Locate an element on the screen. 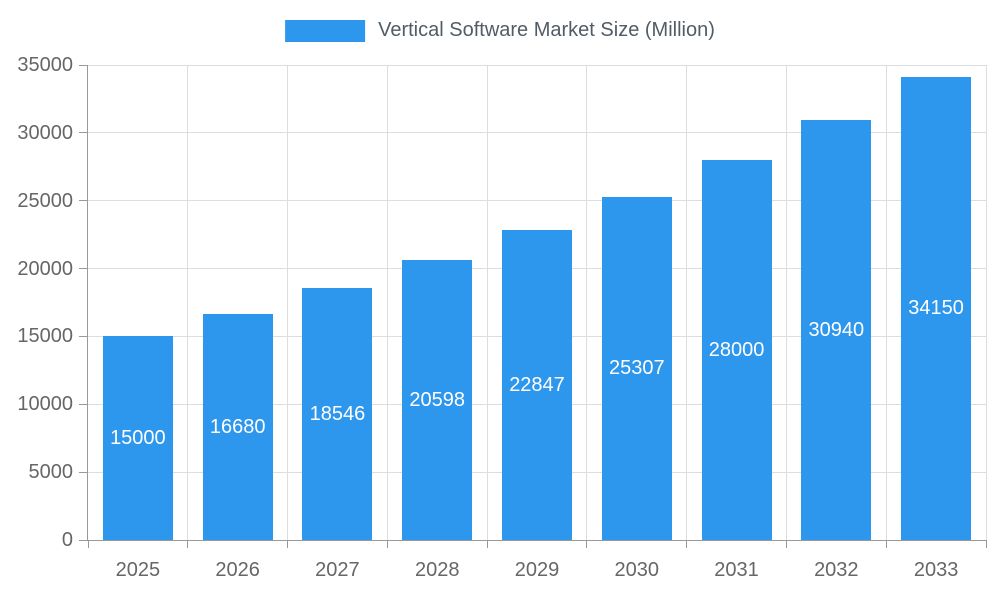 The width and height of the screenshot is (1000, 600). bar-2025 is located at coordinates (137, 438).